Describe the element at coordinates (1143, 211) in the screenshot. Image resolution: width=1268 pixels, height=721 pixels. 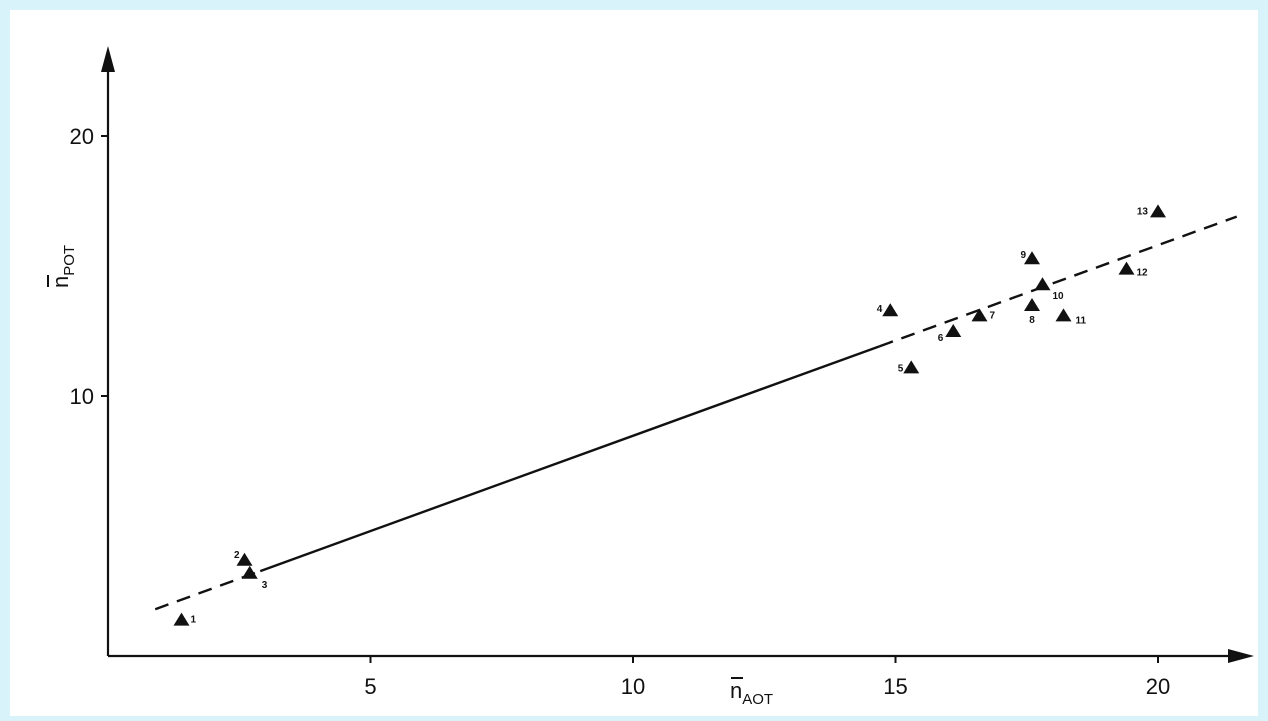
I see `point-label-13: 13` at that location.